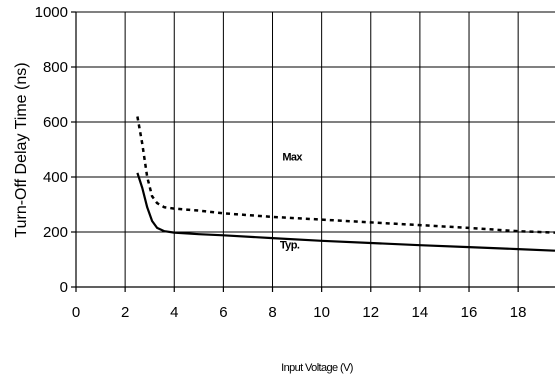 The width and height of the screenshot is (560, 374). What do you see at coordinates (469, 312) in the screenshot?
I see `x-tick-label: 16` at bounding box center [469, 312].